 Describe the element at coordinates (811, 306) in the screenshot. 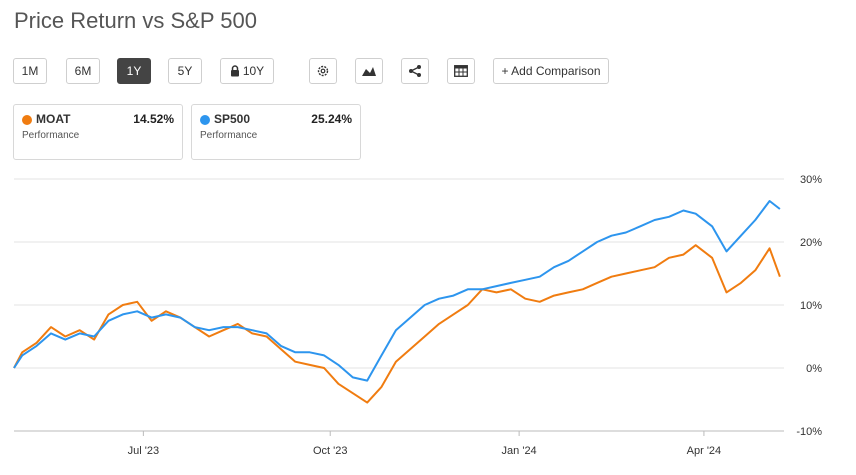

I see `y-tick-label: 10%` at that location.